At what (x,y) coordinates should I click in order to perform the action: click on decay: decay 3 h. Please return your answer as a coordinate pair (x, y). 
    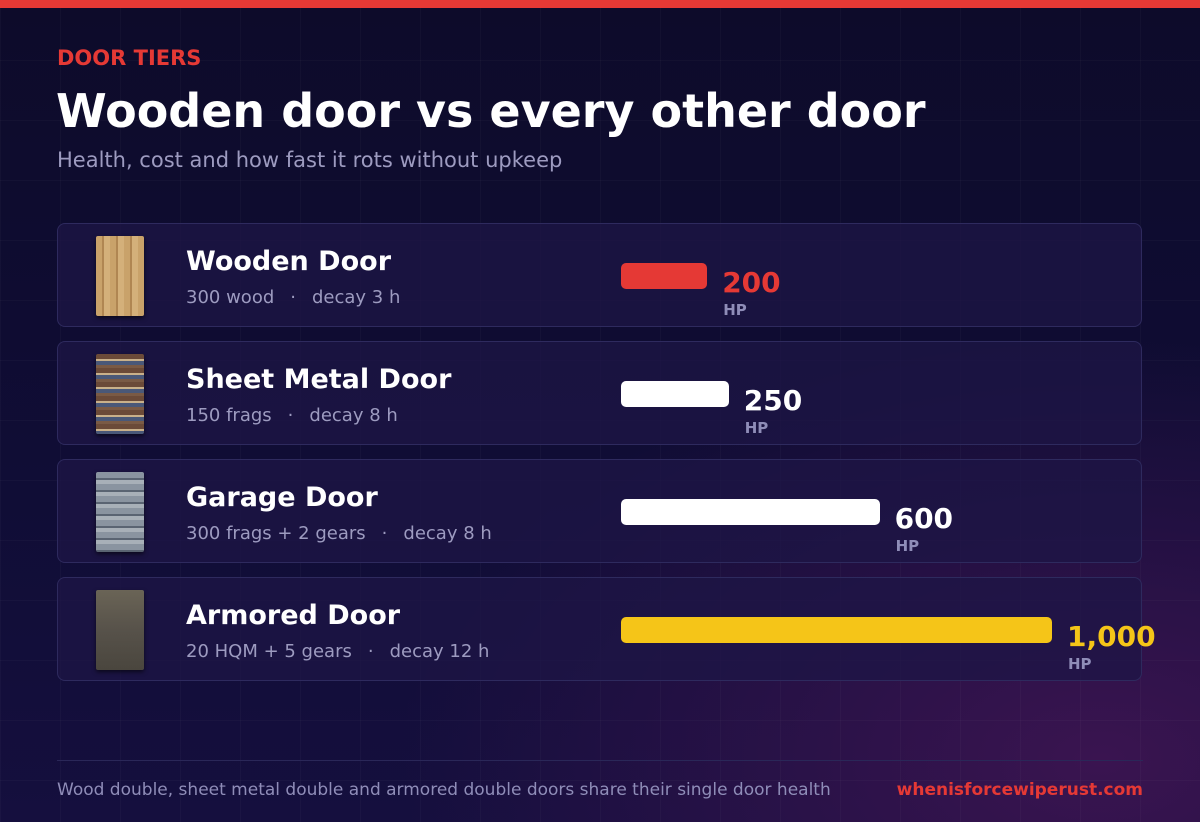
    Looking at the image, I should click on (356, 297).